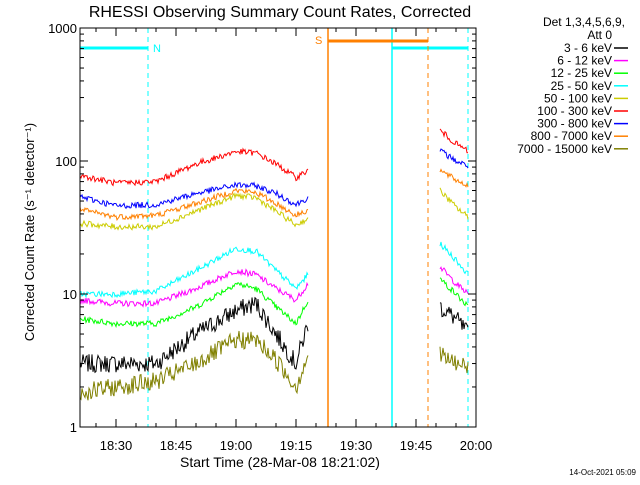 This screenshot has height=485, width=640. What do you see at coordinates (571, 136) in the screenshot?
I see `legend-label-8: 800 - 7000 keV` at bounding box center [571, 136].